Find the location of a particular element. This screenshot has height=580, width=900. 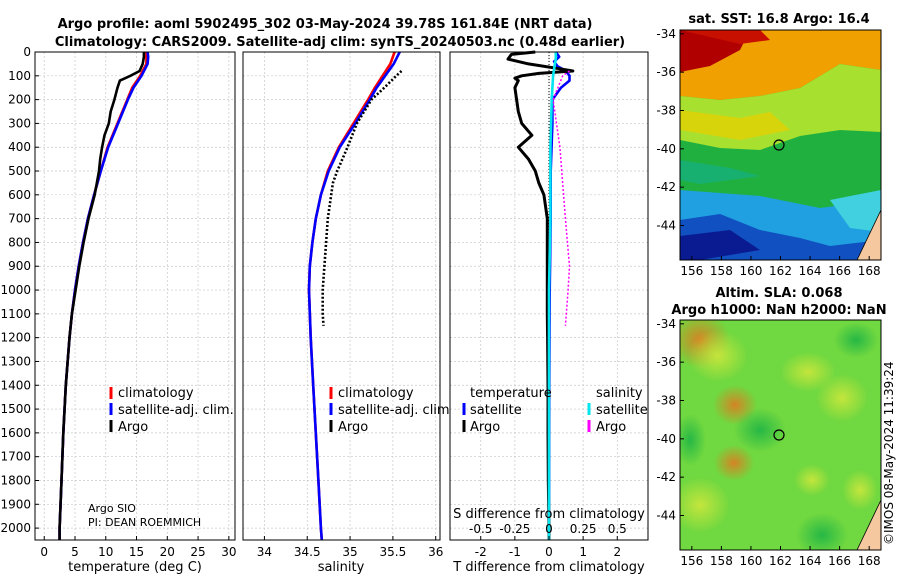

salinity-legend: climatology satellite-adj. clim. Argo is located at coordinates (391, 410).